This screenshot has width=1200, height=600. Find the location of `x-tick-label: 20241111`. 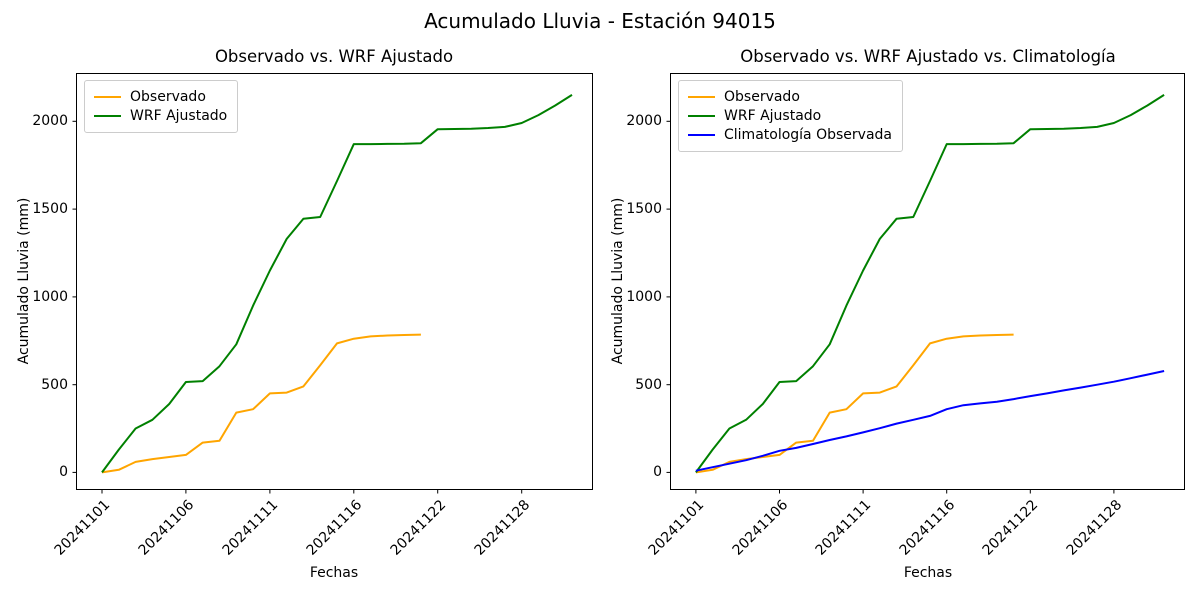

x-tick-label: 20241111 is located at coordinates (843, 528).